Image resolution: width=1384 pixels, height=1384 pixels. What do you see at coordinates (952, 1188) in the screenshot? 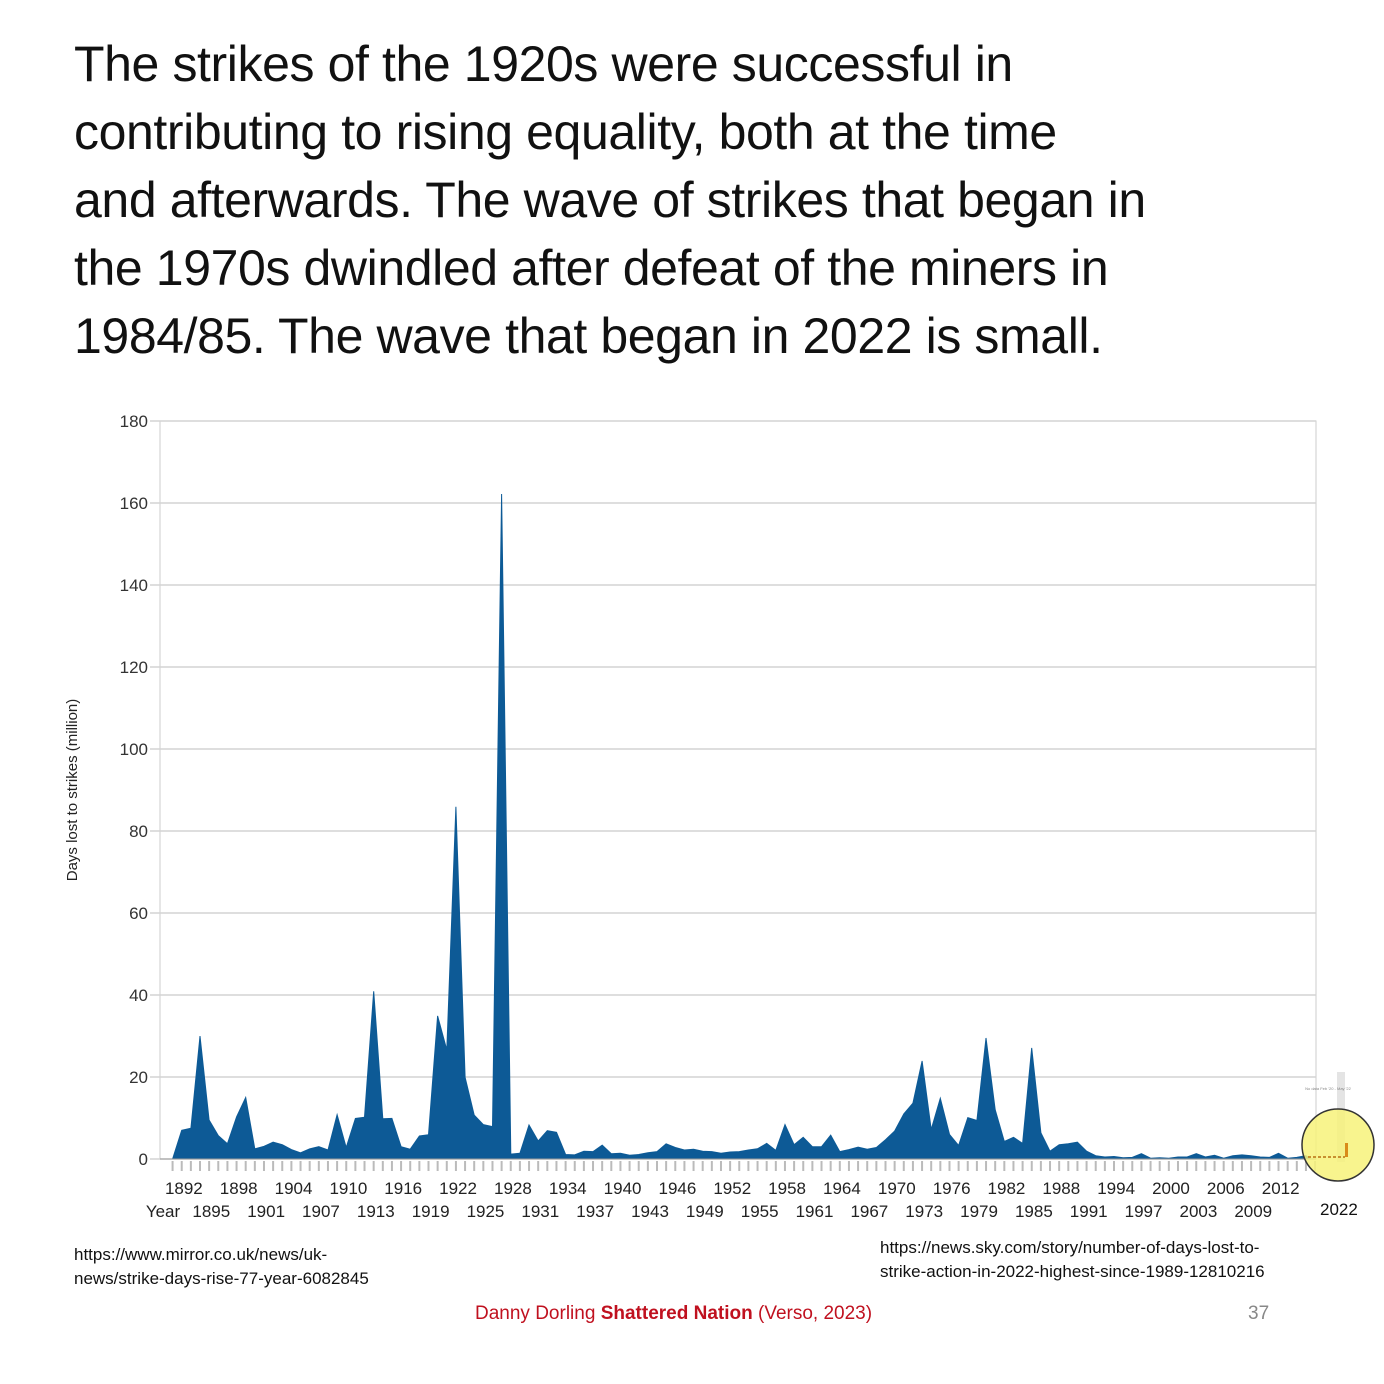
I see `x-tick-label: 1976` at bounding box center [952, 1188].